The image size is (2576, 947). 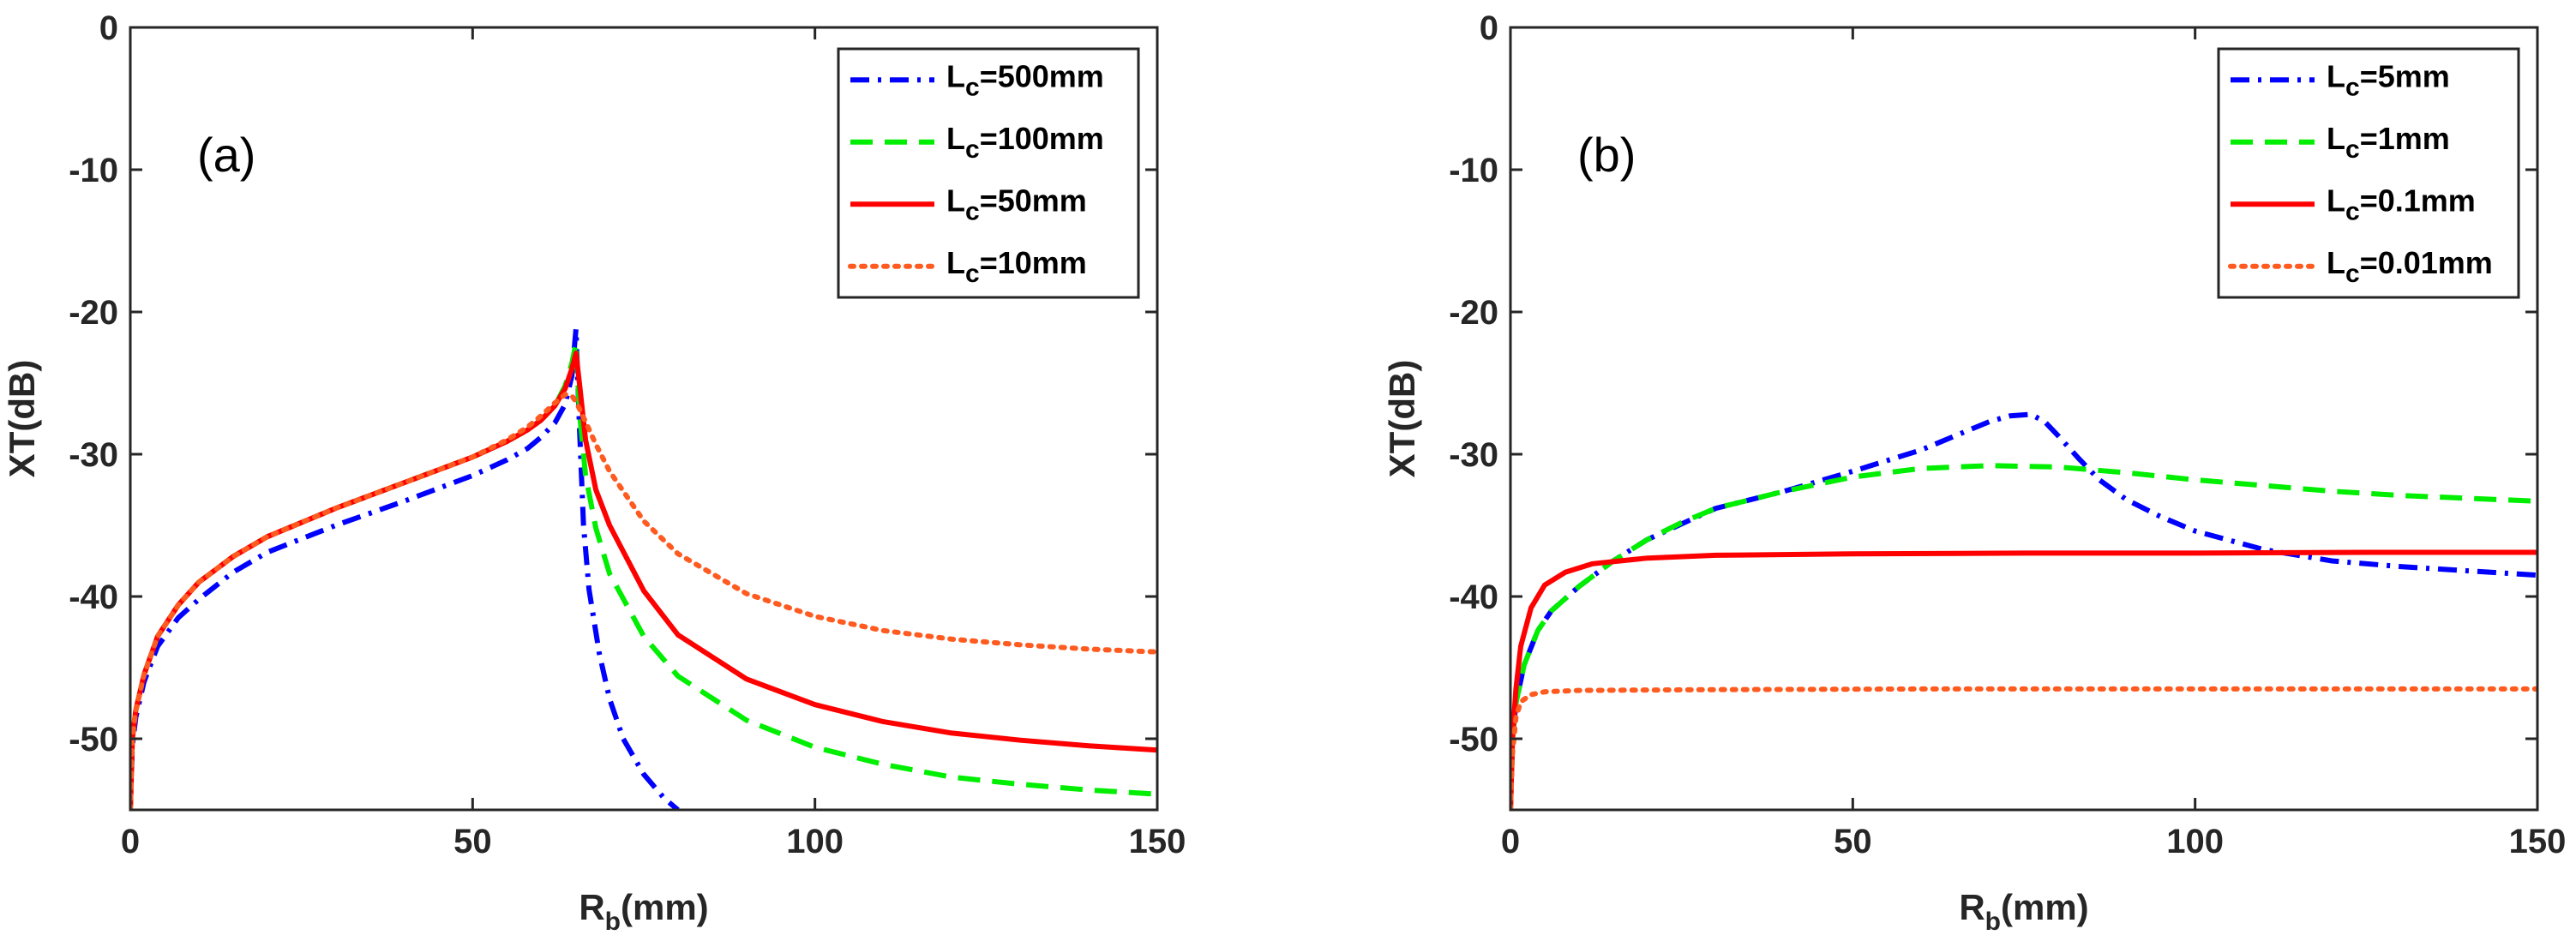 I want to click on legend-entry-3: Lc=10mm, so click(x=1016, y=266).